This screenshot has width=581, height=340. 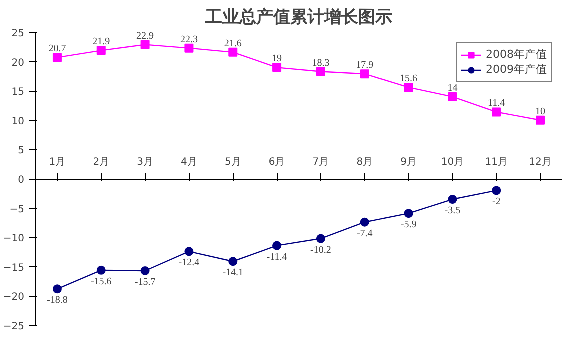 I want to click on chart-title: 工业总产值累计增长图示, so click(x=298, y=18).